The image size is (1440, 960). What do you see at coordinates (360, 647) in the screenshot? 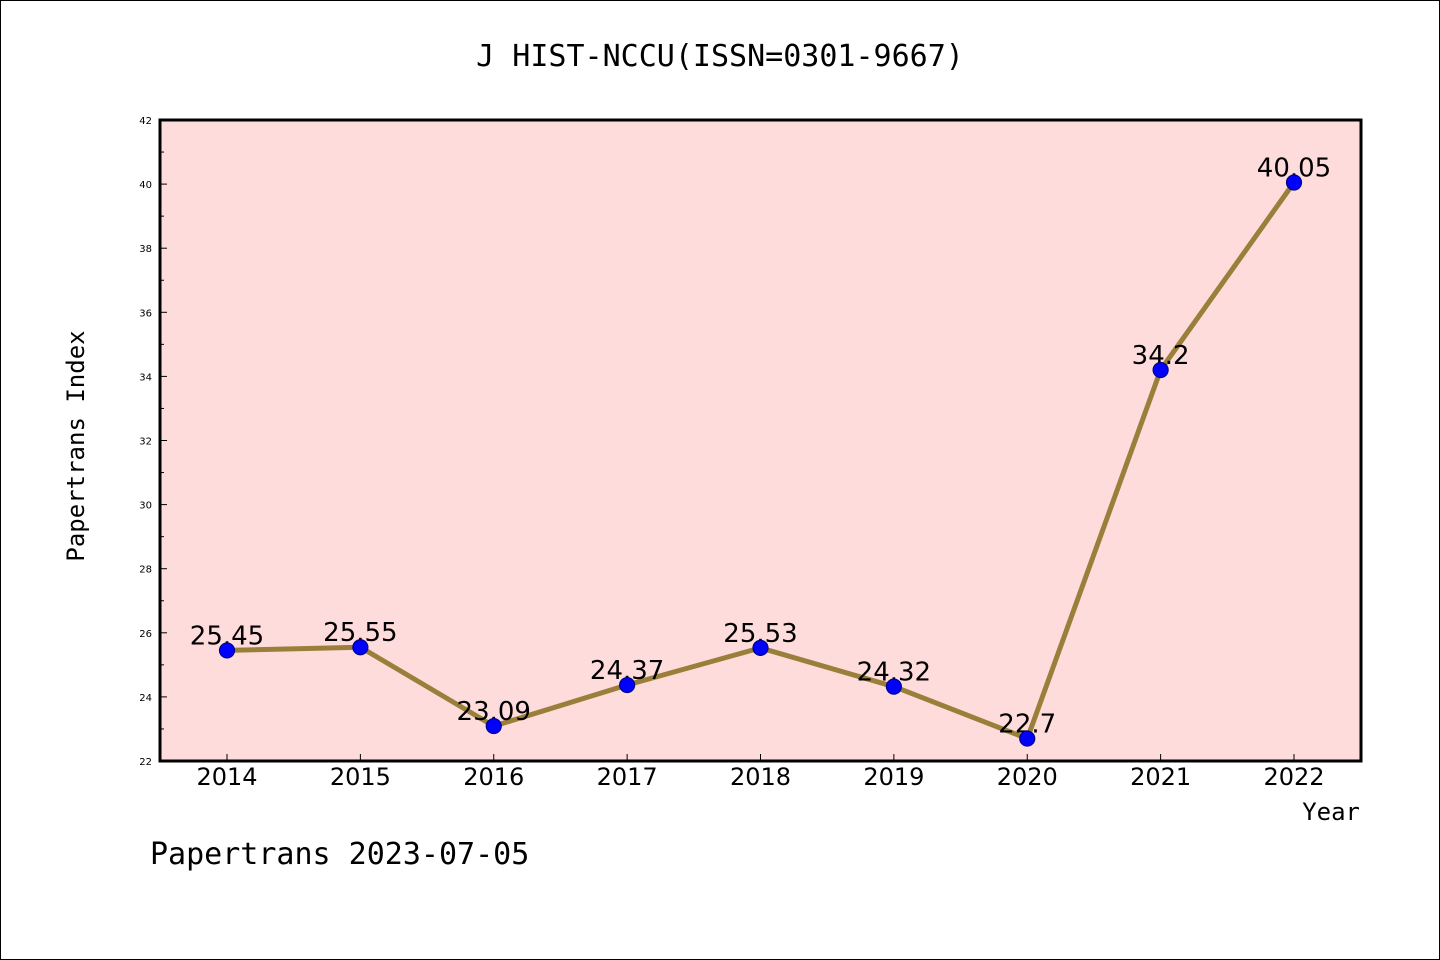
I see `data-point-2015` at bounding box center [360, 647].